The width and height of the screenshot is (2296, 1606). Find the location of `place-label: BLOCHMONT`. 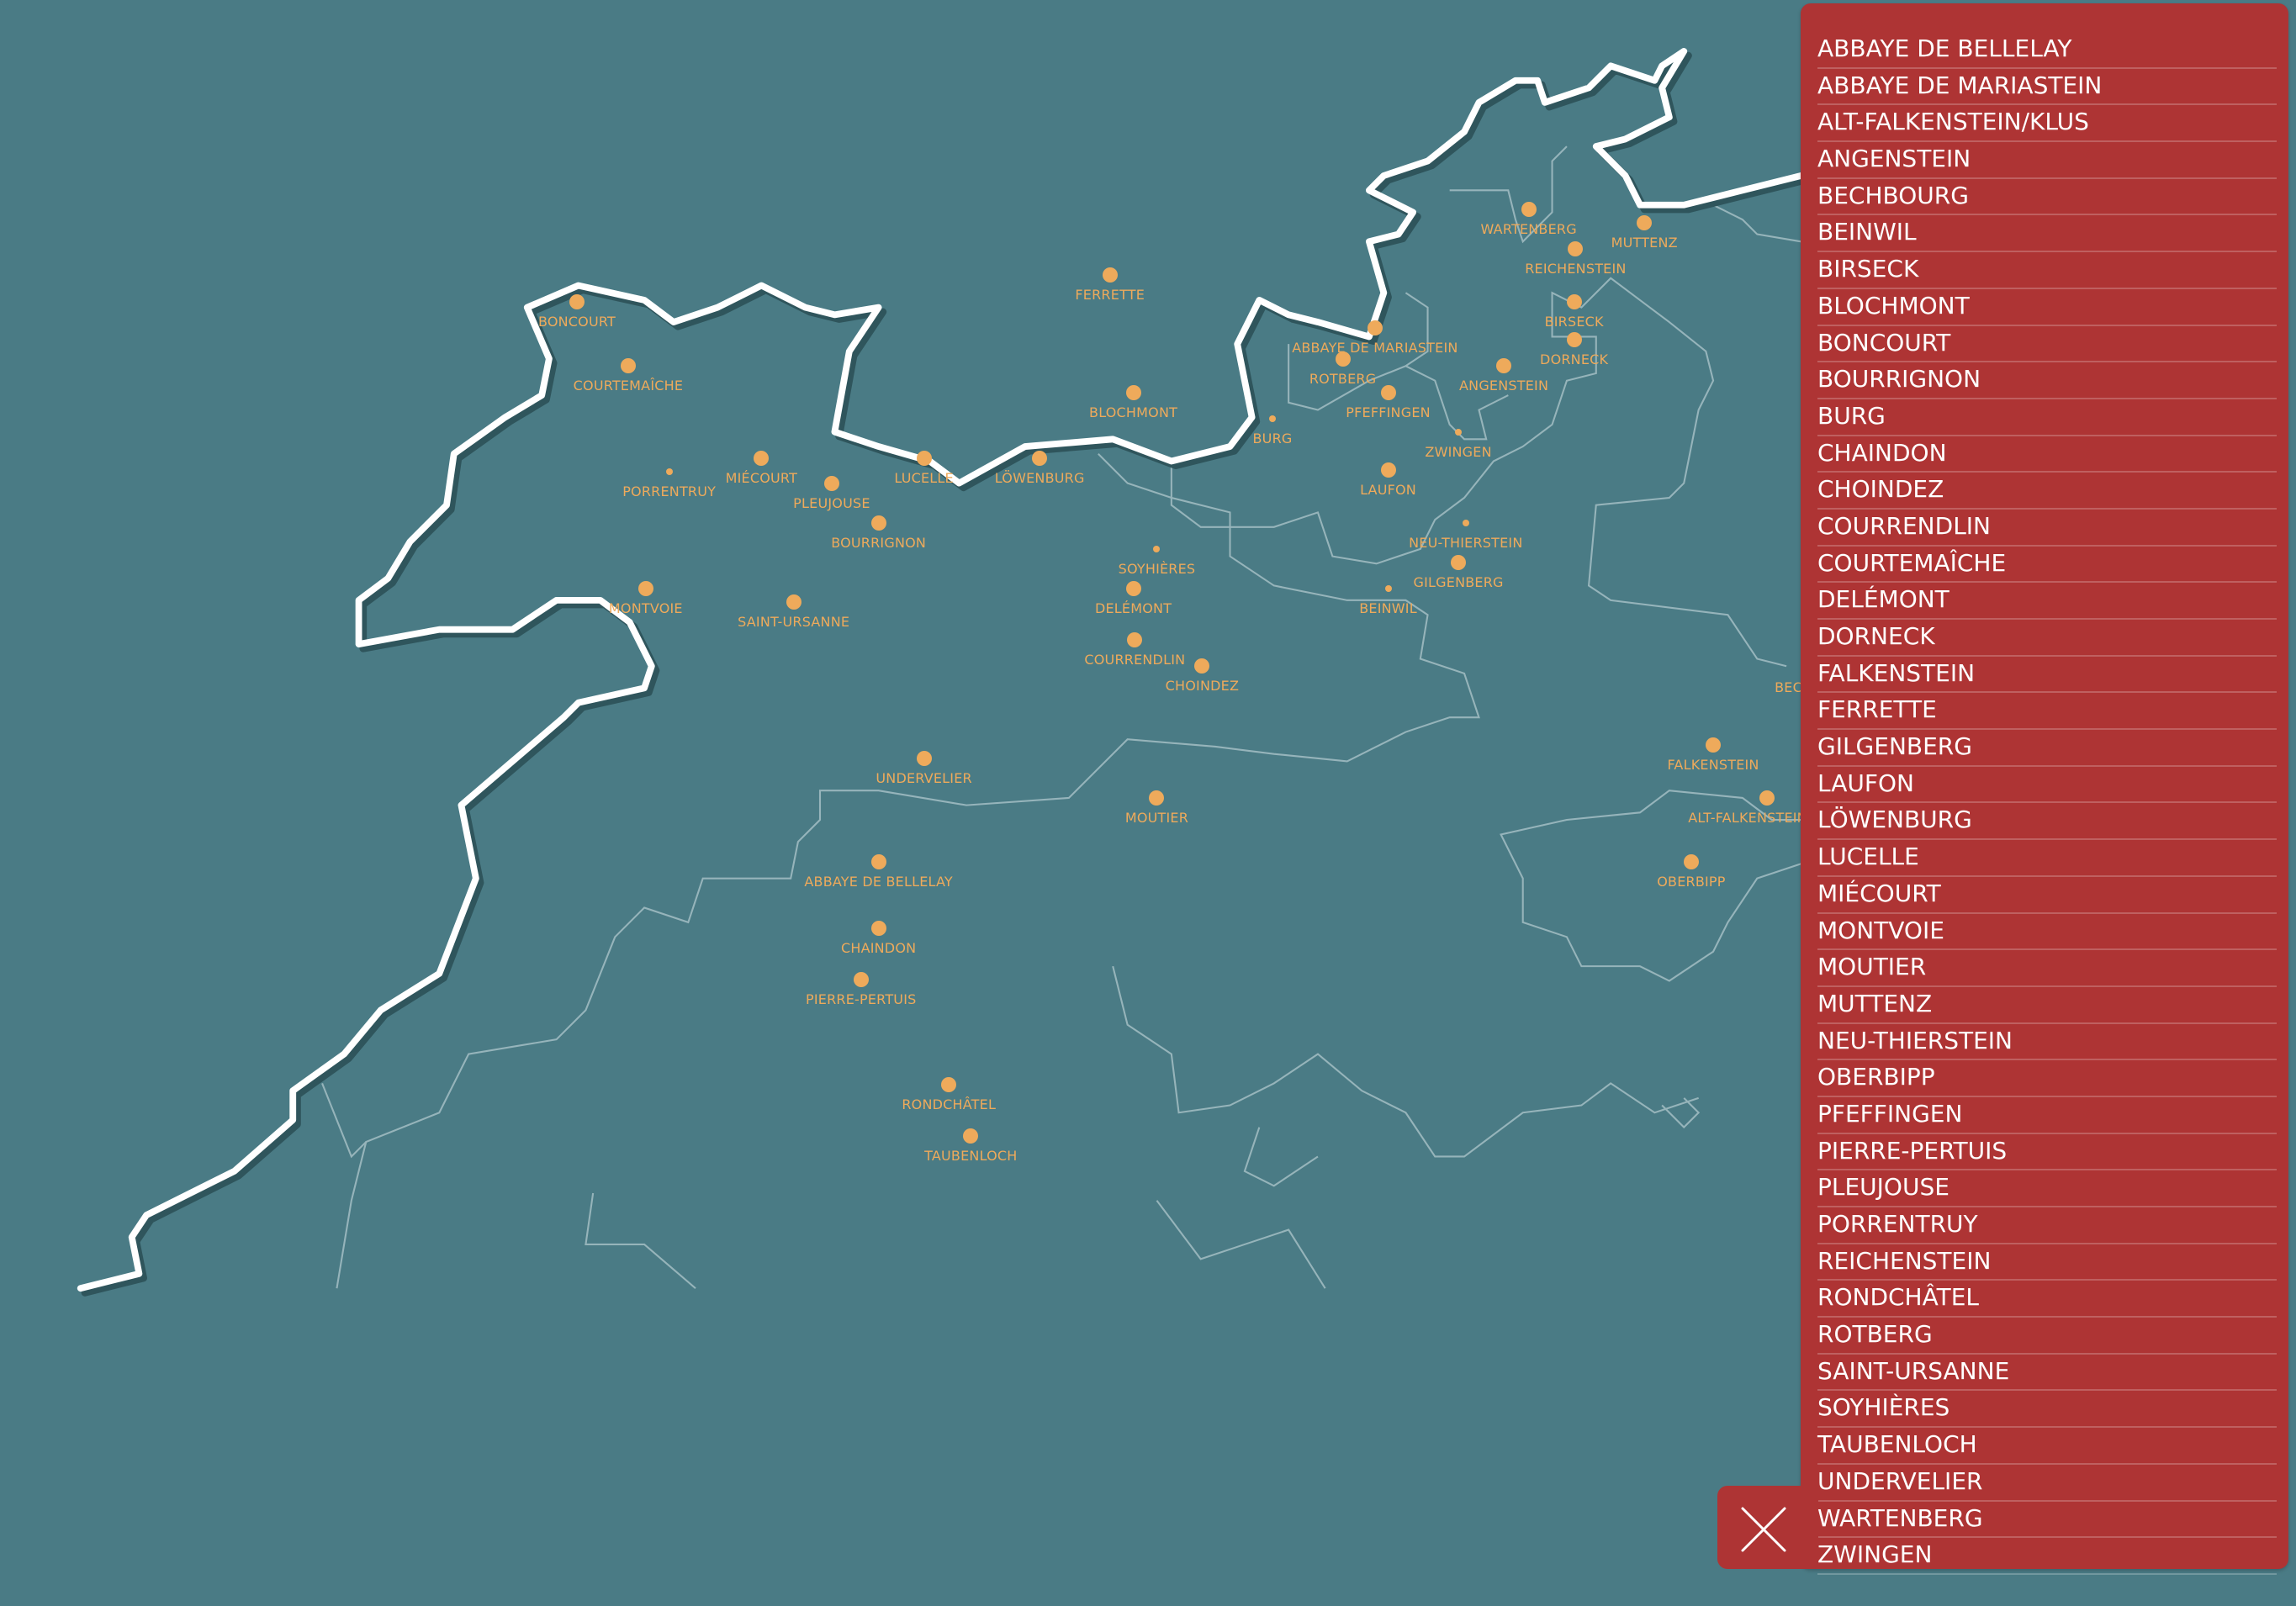

place-label: BLOCHMONT is located at coordinates (1133, 412).